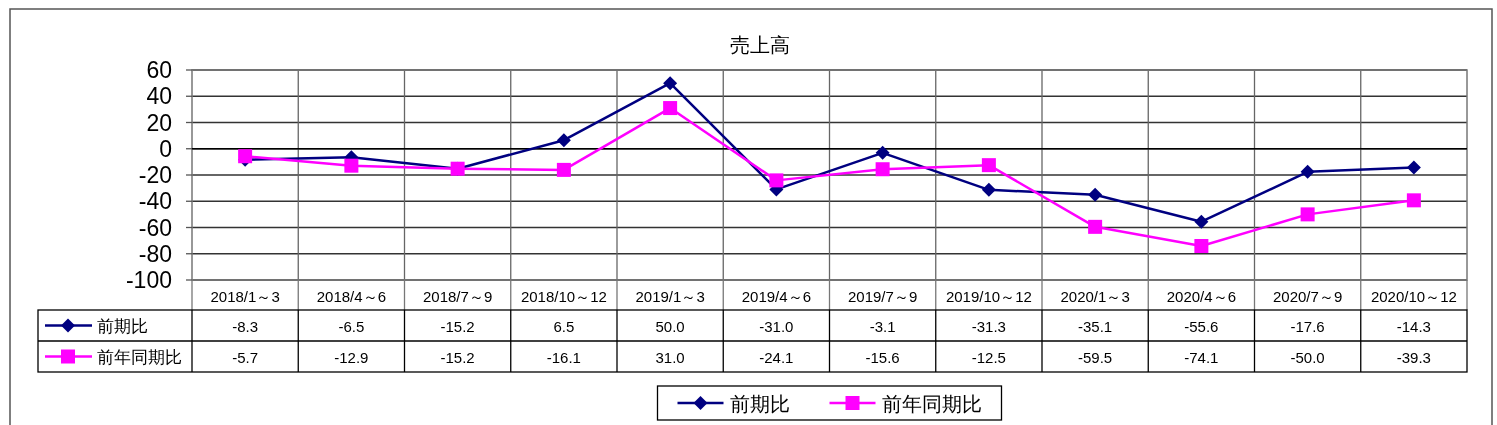  What do you see at coordinates (159, 122) in the screenshot?
I see `ytick: 20` at bounding box center [159, 122].